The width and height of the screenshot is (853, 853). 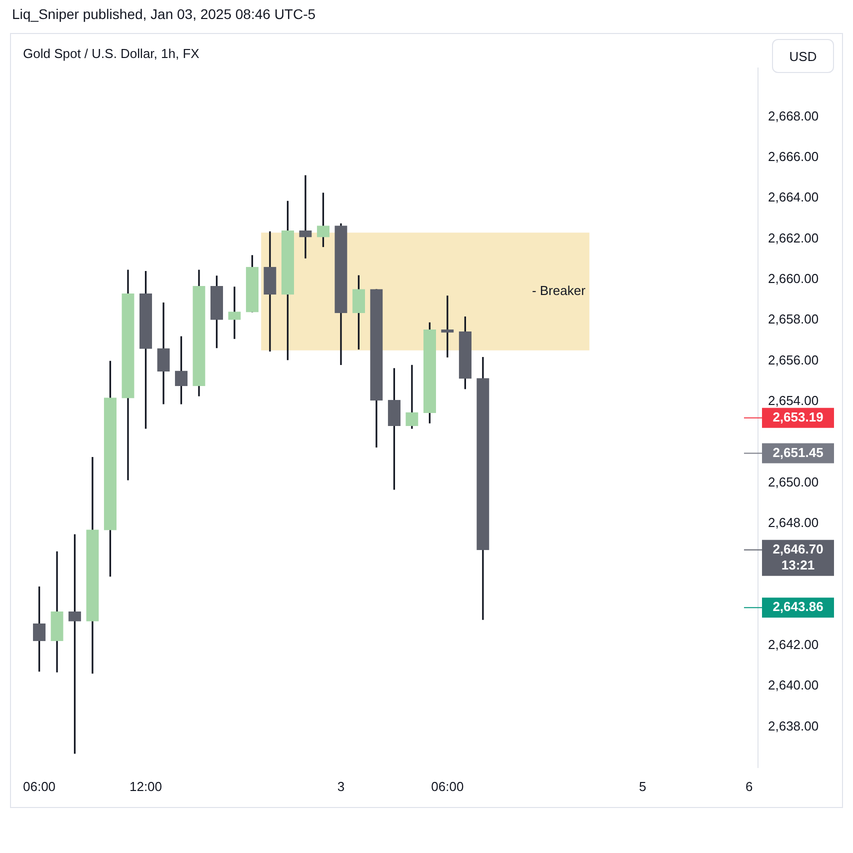 I want to click on ref-line-label: 2,653.19, so click(x=798, y=416).